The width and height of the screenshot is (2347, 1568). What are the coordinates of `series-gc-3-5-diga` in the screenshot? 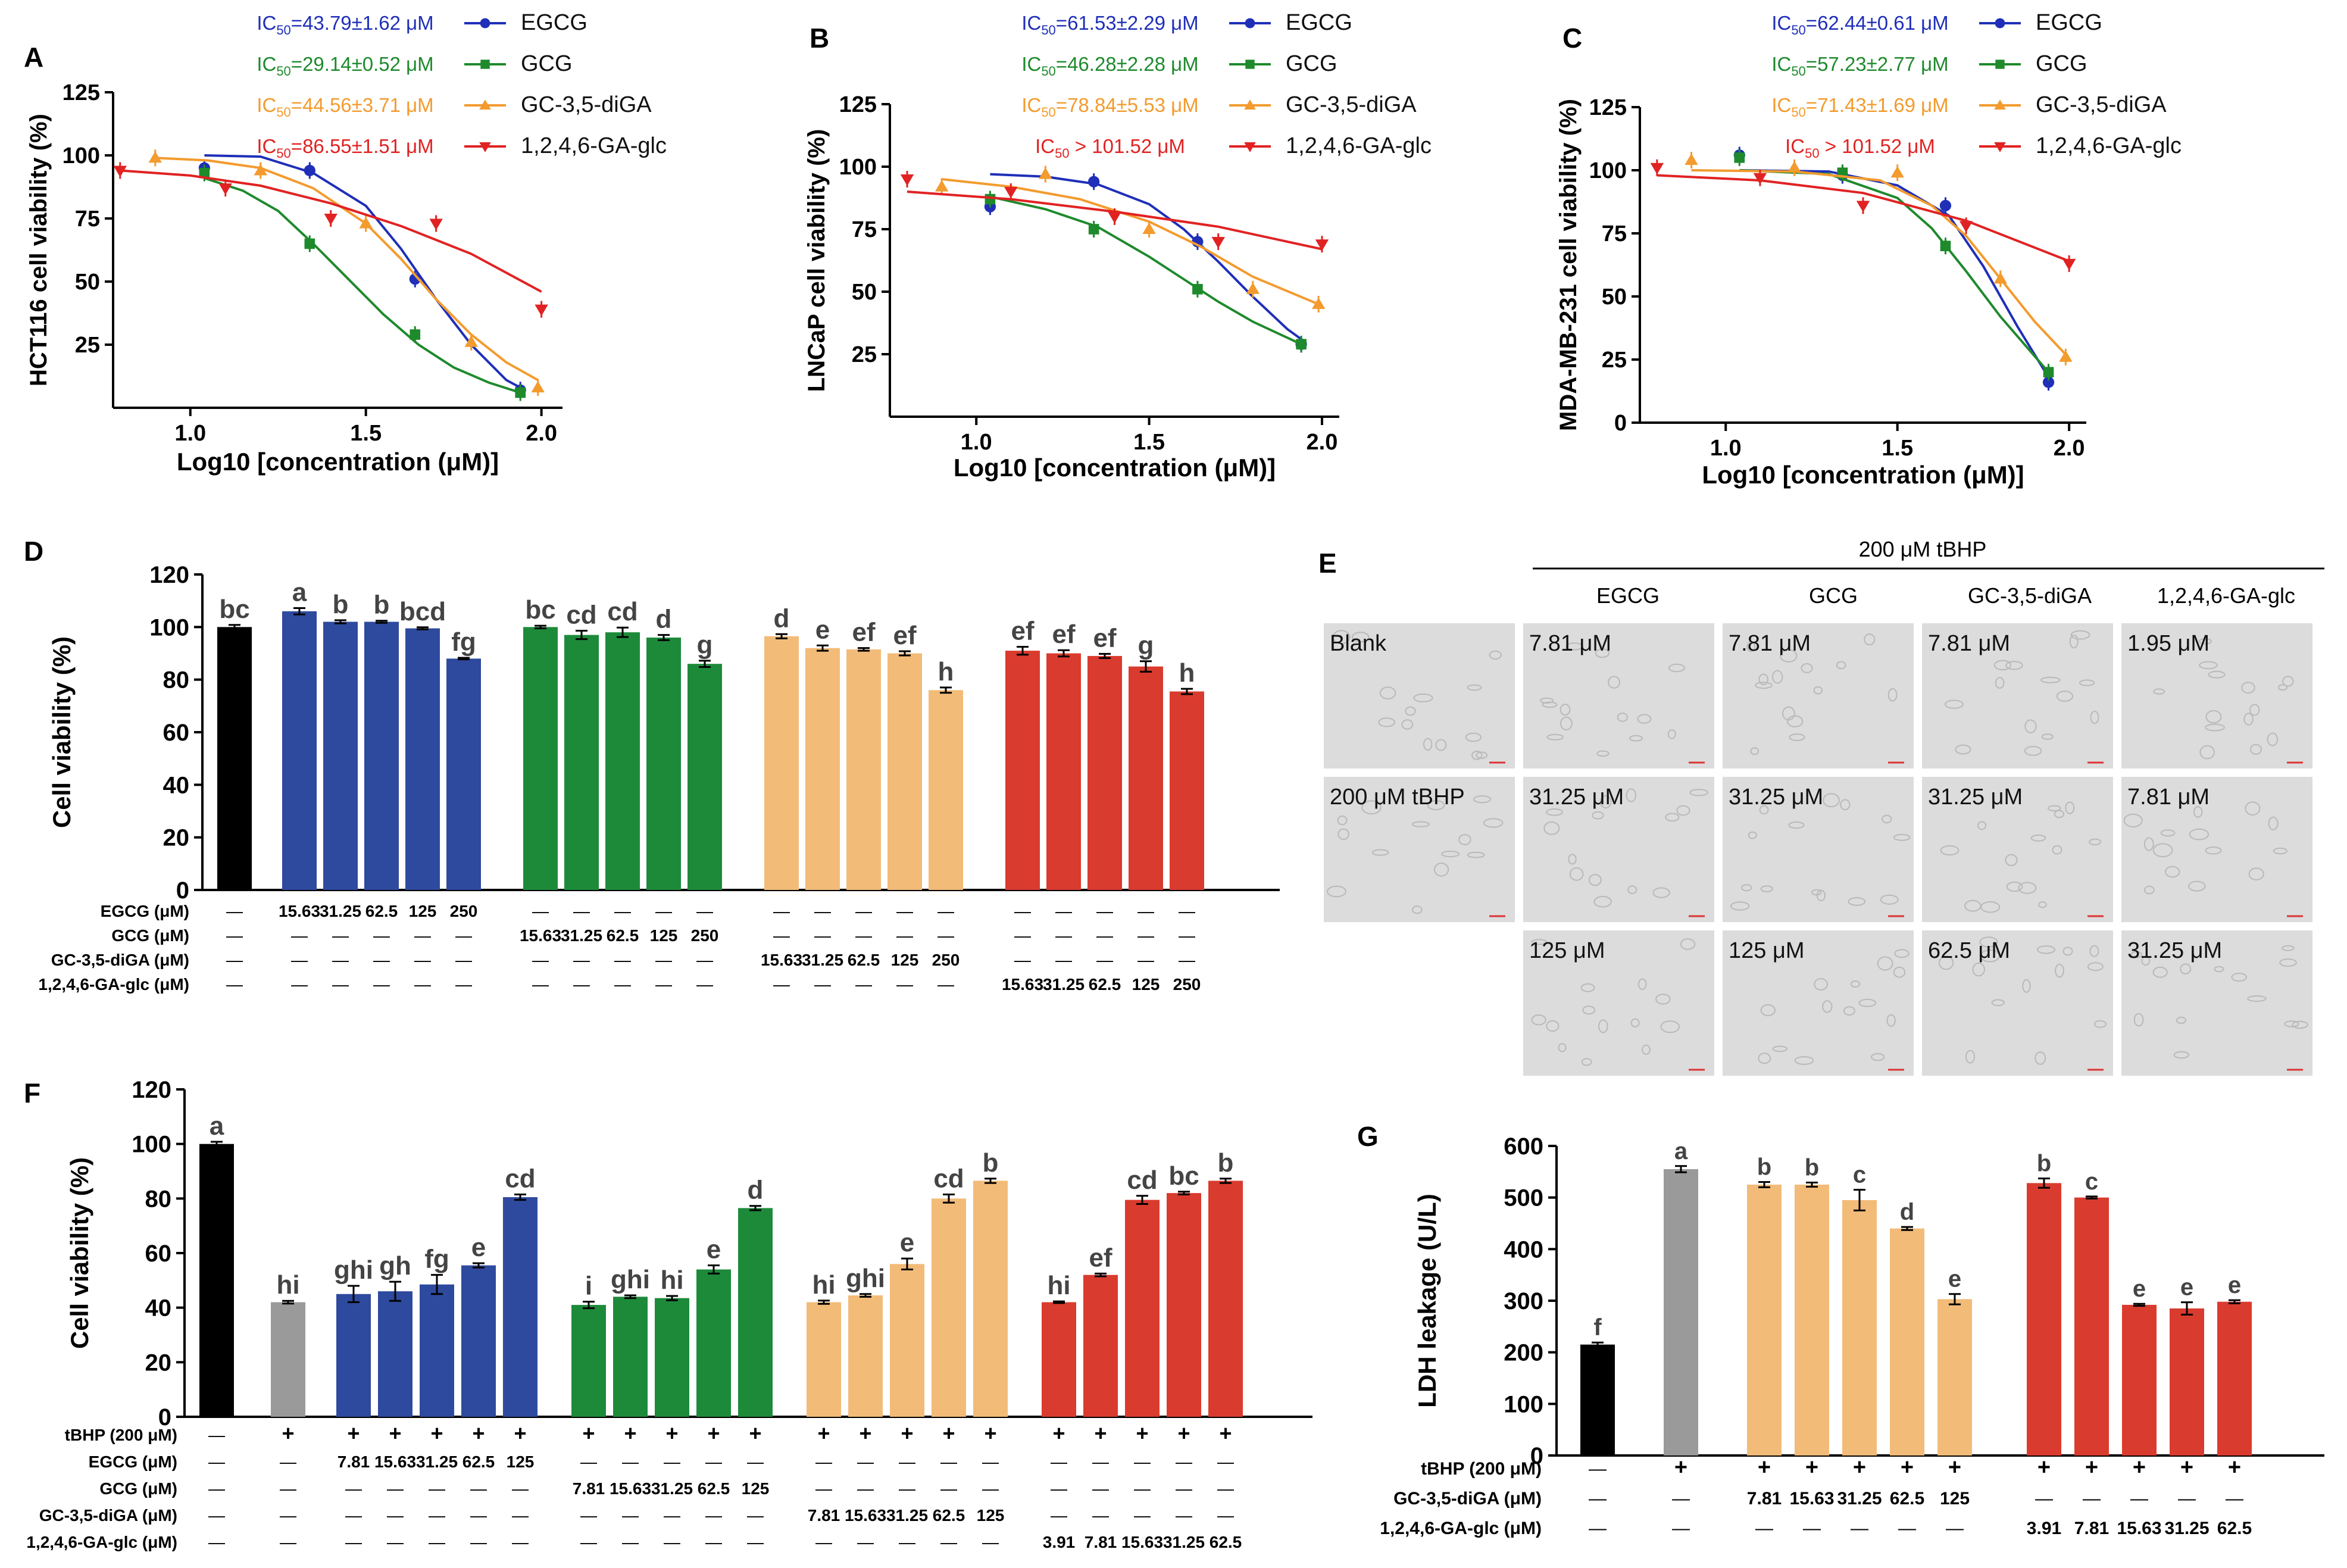 It's located at (346, 272).